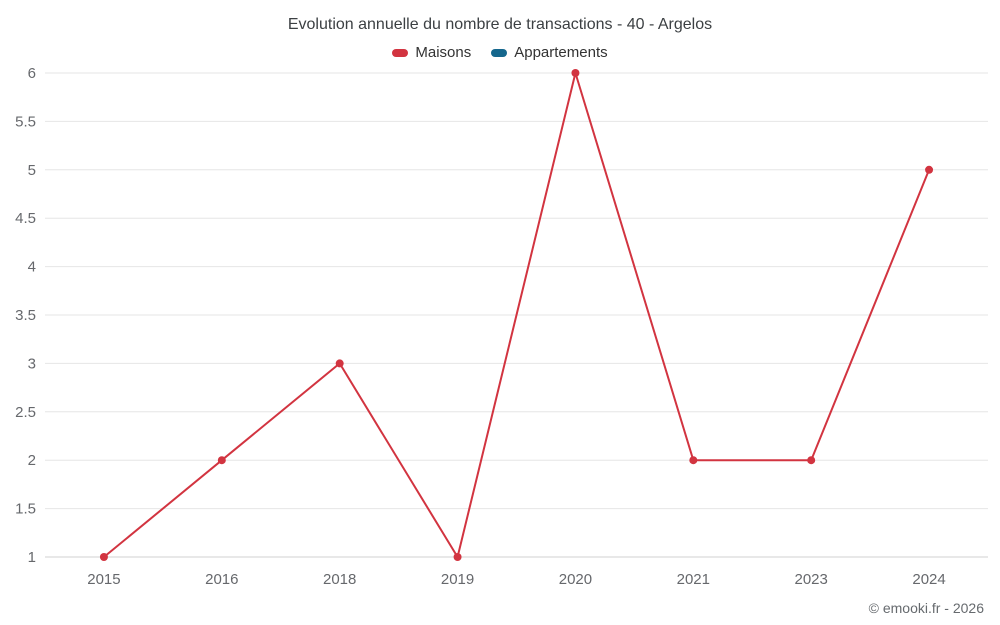 Image resolution: width=1000 pixels, height=625 pixels. I want to click on y-axis-tick-label: 2, so click(32, 460).